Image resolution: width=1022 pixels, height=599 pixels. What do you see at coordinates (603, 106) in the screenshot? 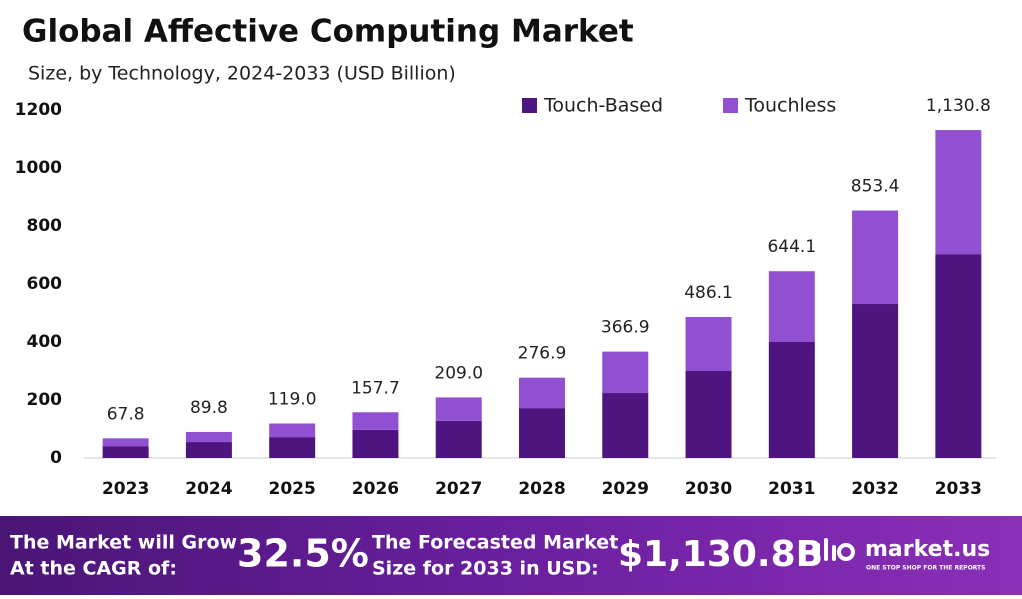
I see `legend-label: Touch-Based` at bounding box center [603, 106].